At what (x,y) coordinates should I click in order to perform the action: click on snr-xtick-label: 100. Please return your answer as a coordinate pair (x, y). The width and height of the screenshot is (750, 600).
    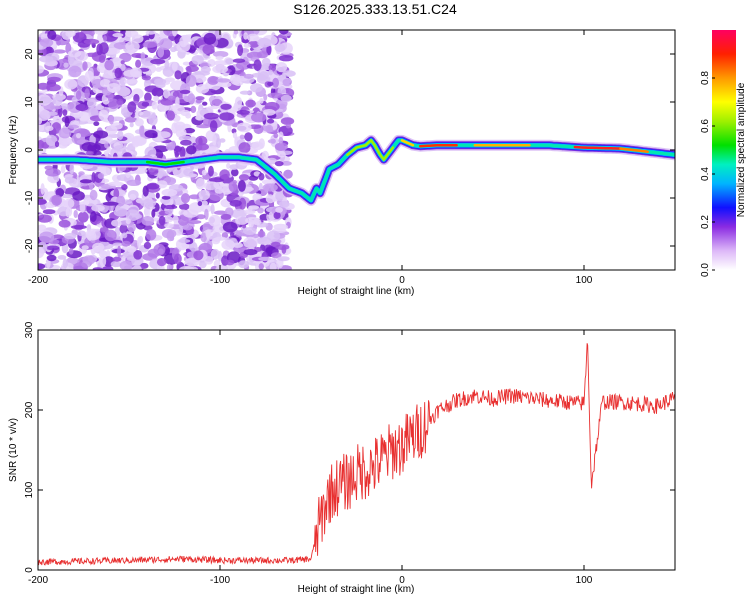
    Looking at the image, I should click on (584, 580).